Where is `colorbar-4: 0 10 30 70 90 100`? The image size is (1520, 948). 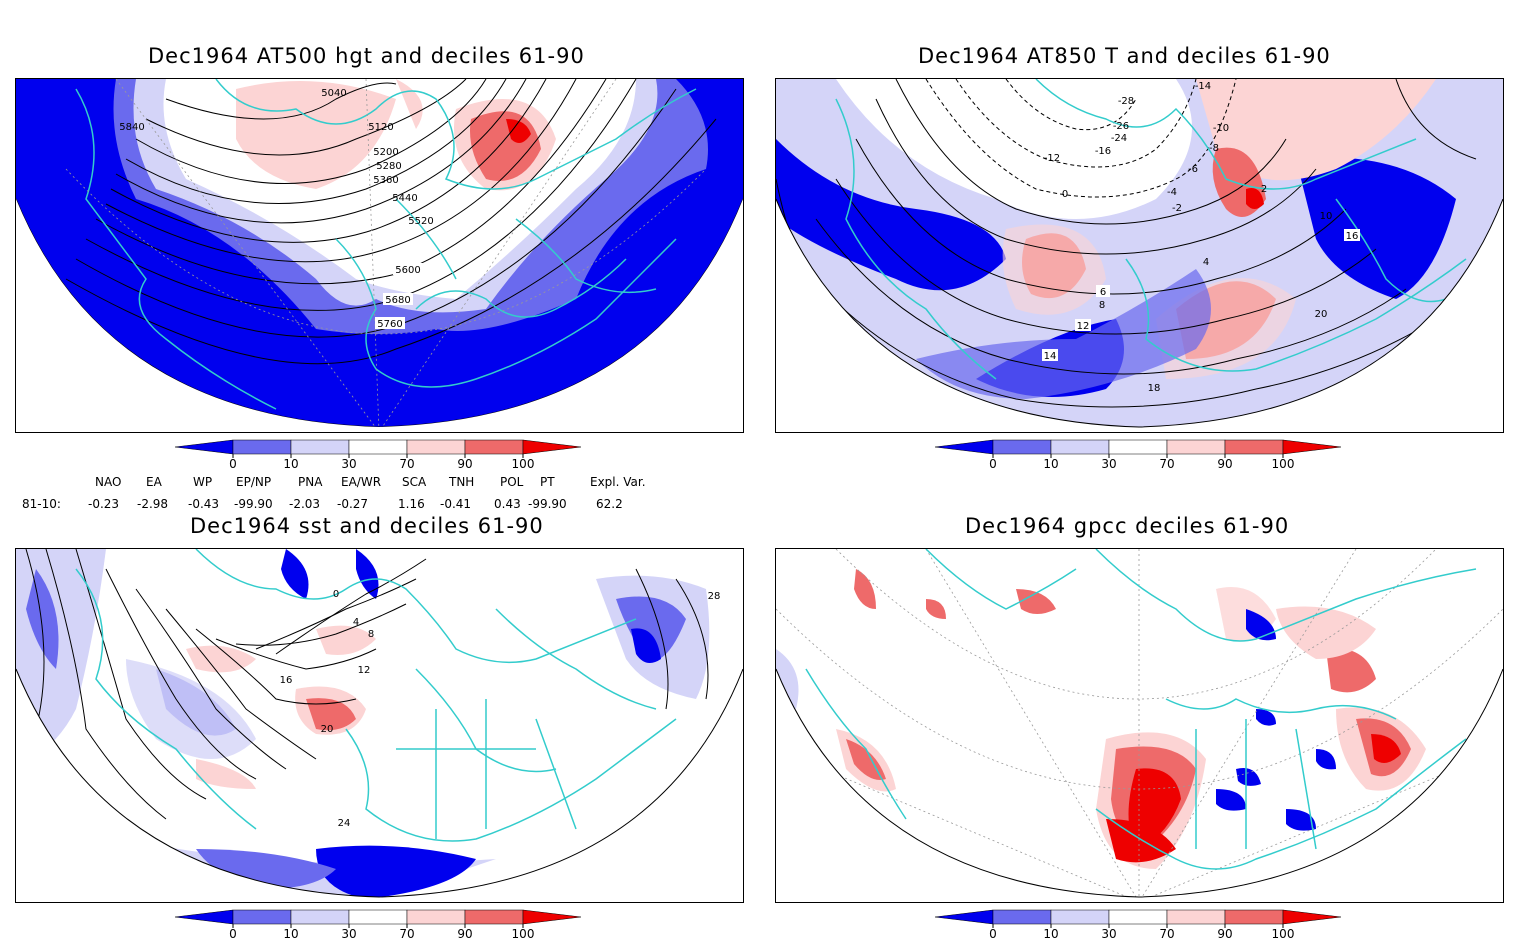
colorbar-4: 0 10 30 70 90 100 is located at coordinates (1145, 928).